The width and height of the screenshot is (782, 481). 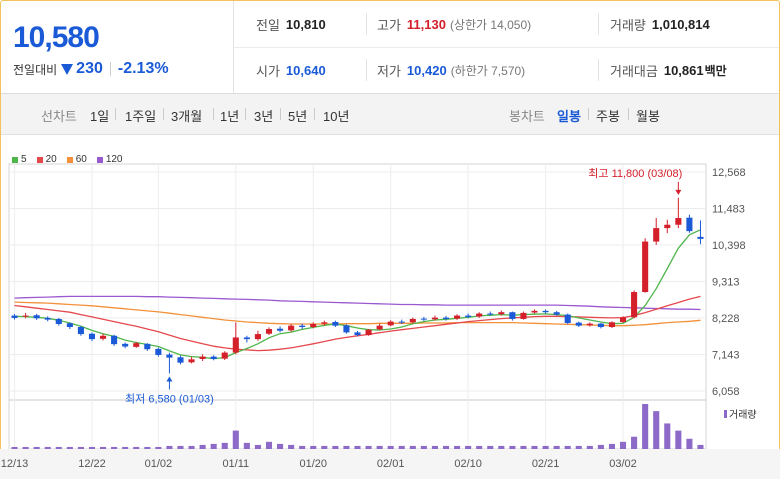 I want to click on chart-legend: 5 20 60 120, so click(x=67, y=159).